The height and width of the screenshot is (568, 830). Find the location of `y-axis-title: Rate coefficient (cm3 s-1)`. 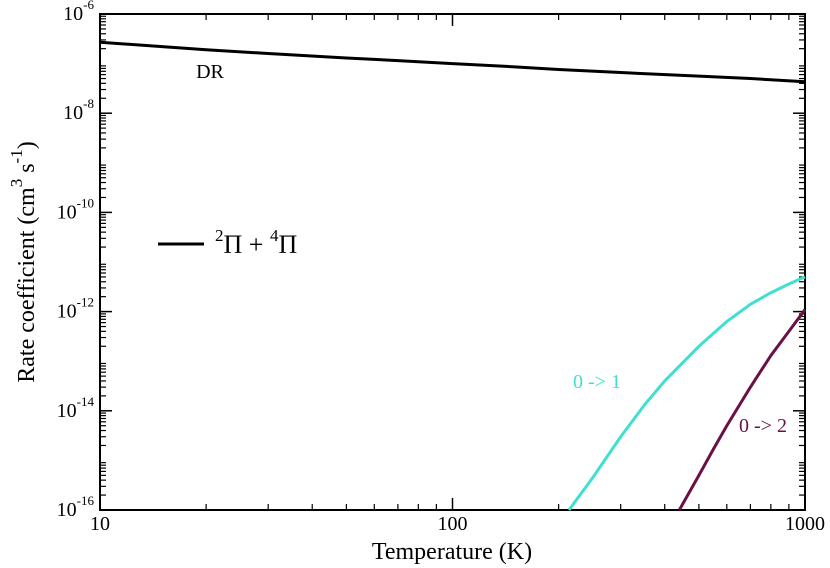

y-axis-title: Rate coefficient (cm3 s-1) is located at coordinates (23, 261).